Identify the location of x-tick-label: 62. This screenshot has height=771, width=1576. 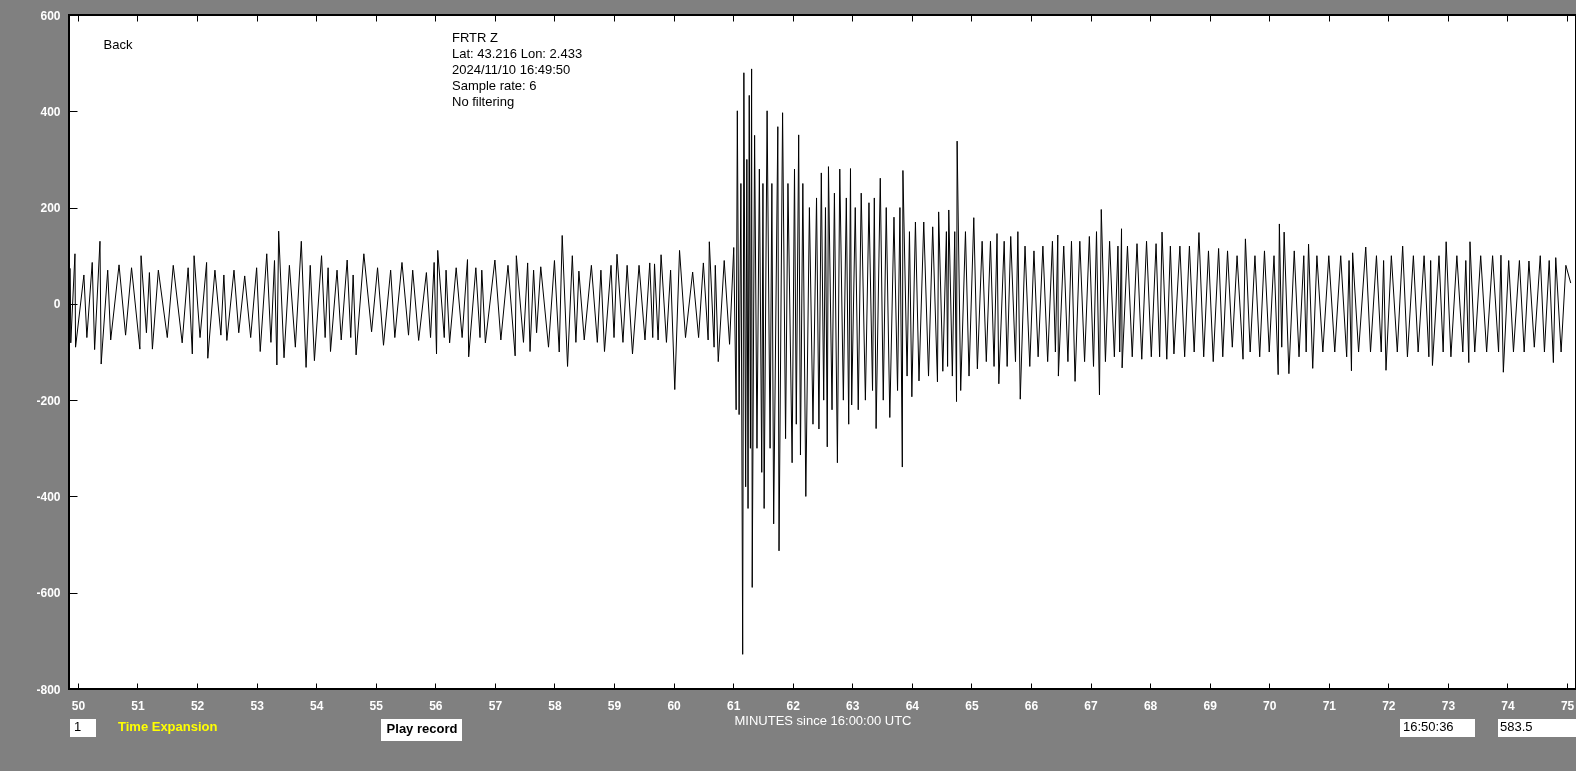
(793, 705).